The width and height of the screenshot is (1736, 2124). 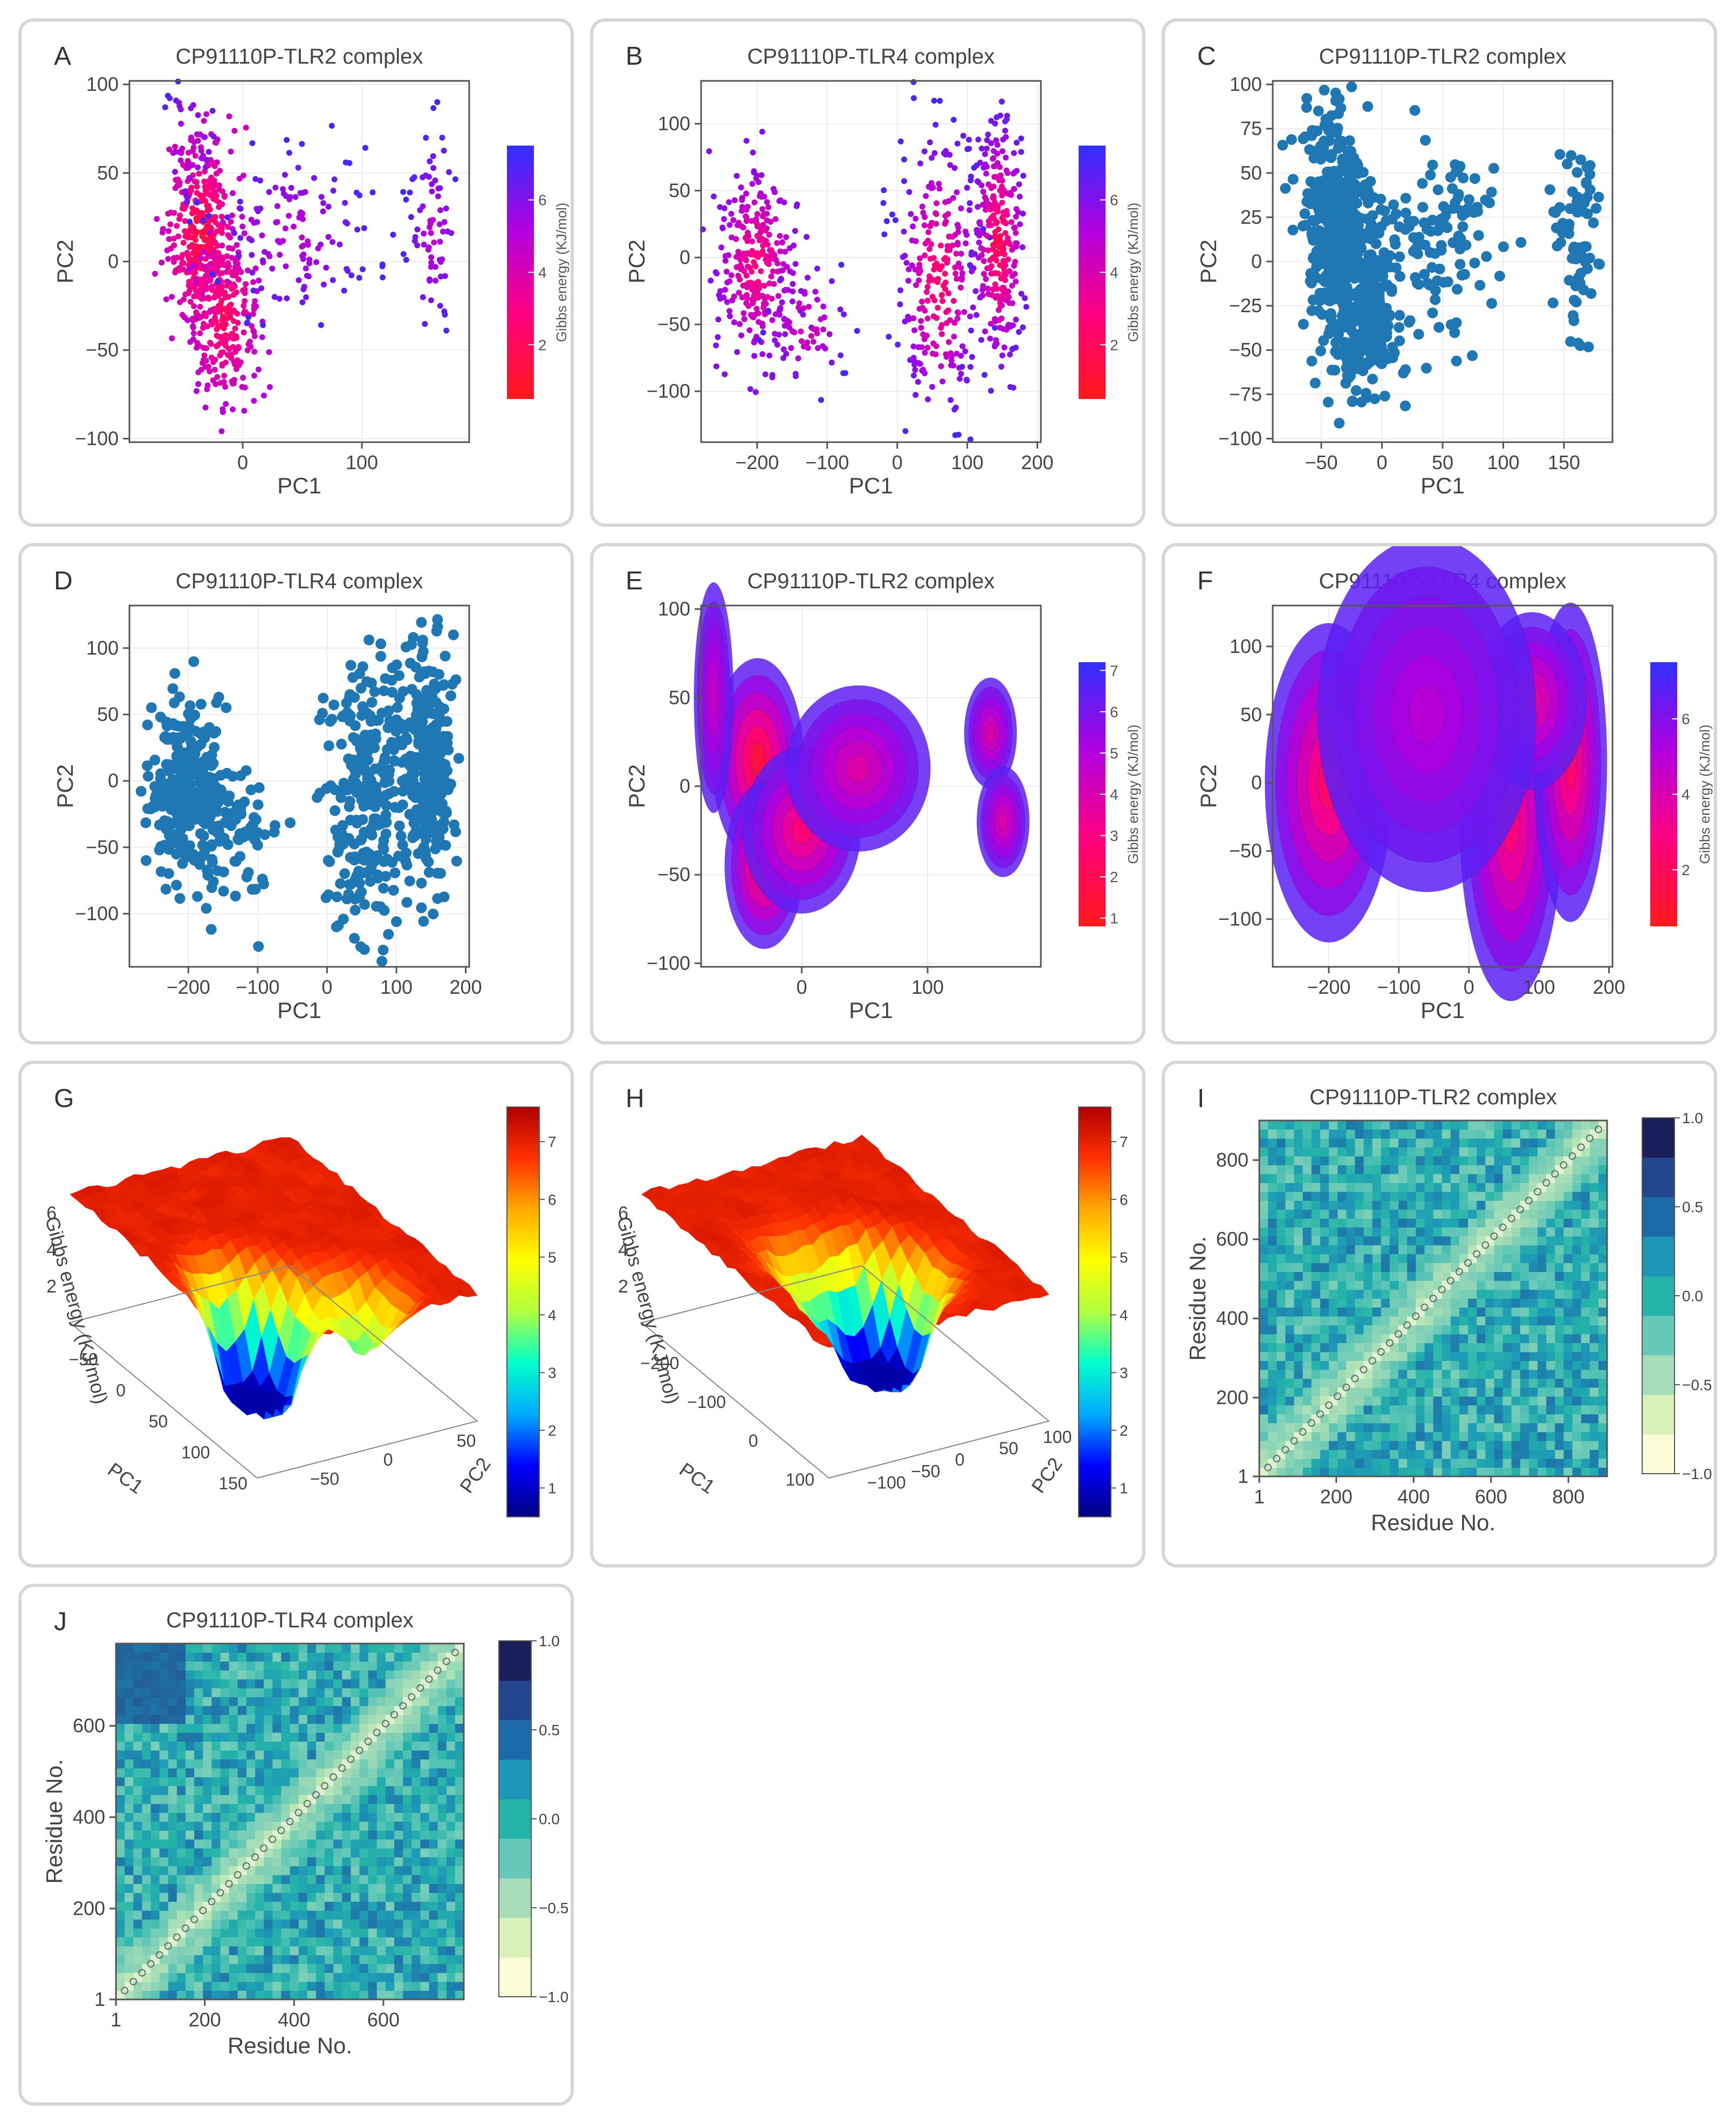 I want to click on y-tick-label: −25, so click(x=1245, y=306).